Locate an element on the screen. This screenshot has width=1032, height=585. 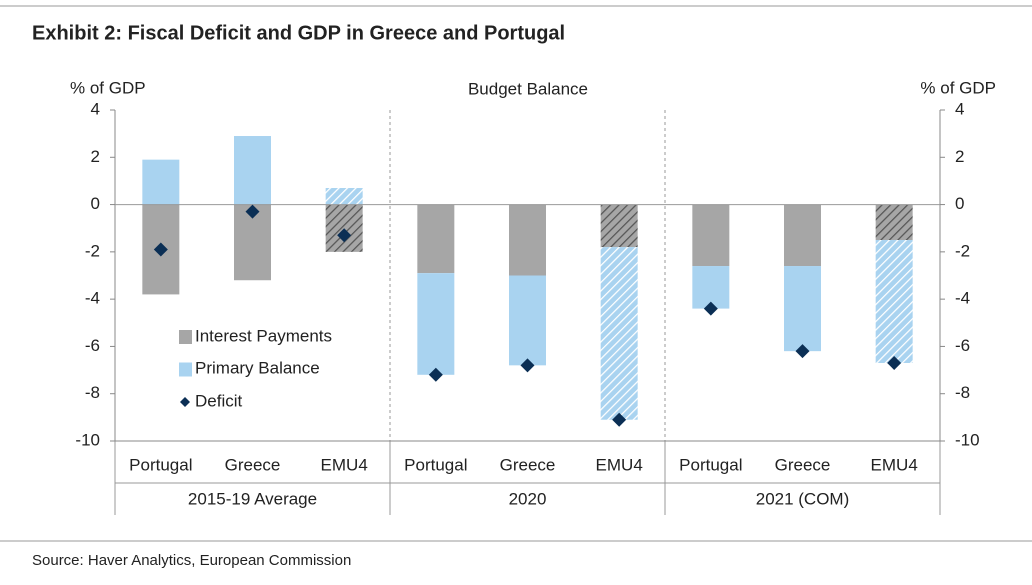
legend-label: Interest Payments is located at coordinates (263, 335).